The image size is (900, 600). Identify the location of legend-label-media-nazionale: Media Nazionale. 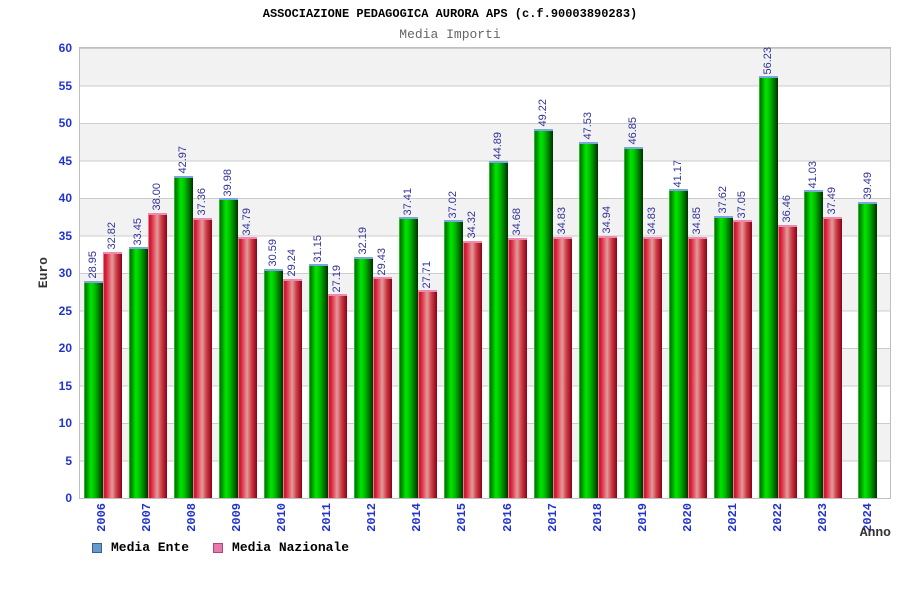
(291, 547).